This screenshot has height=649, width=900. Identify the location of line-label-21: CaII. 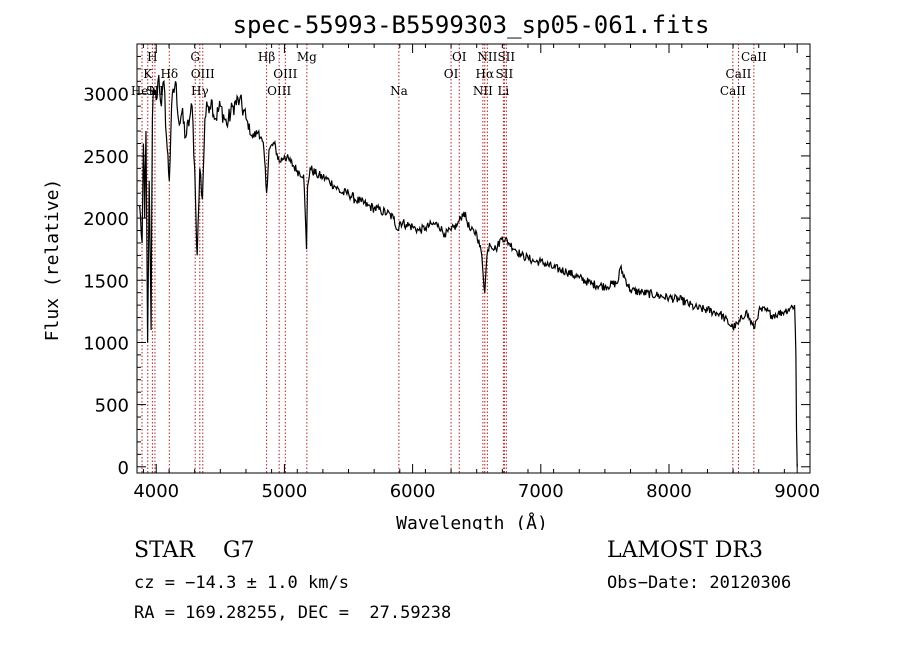
(733, 91).